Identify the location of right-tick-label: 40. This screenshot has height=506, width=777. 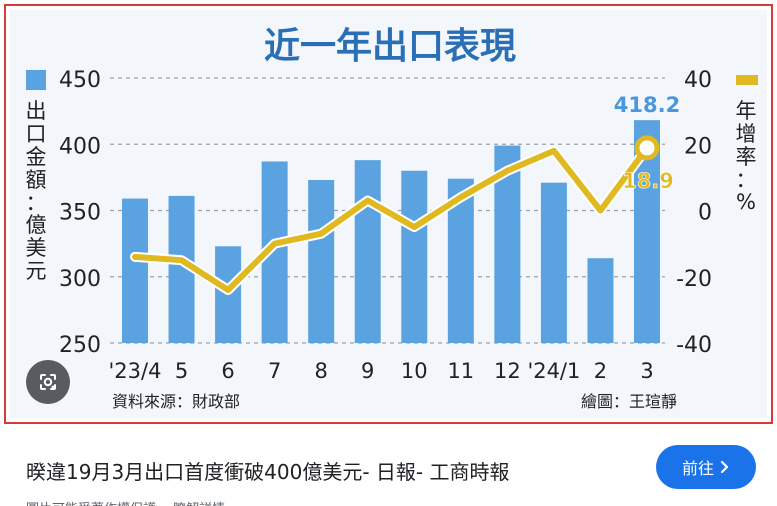
(698, 80).